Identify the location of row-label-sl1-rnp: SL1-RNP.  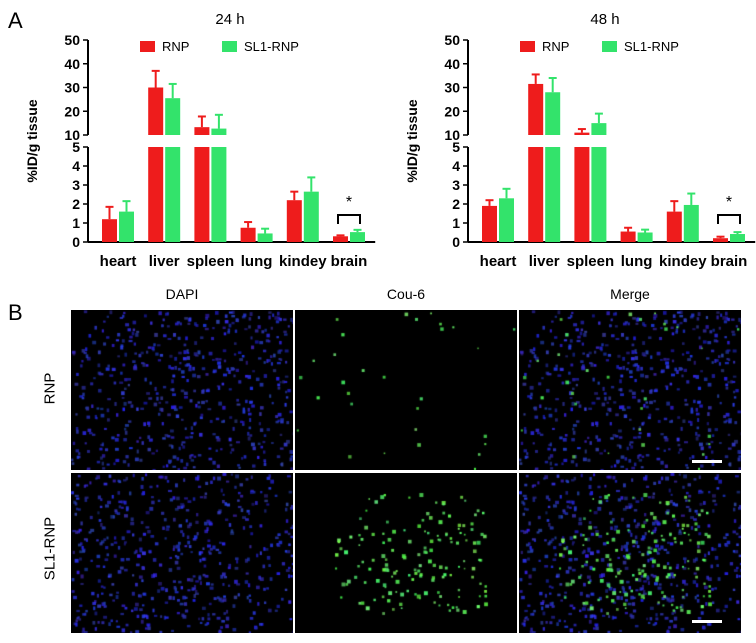
(50, 548).